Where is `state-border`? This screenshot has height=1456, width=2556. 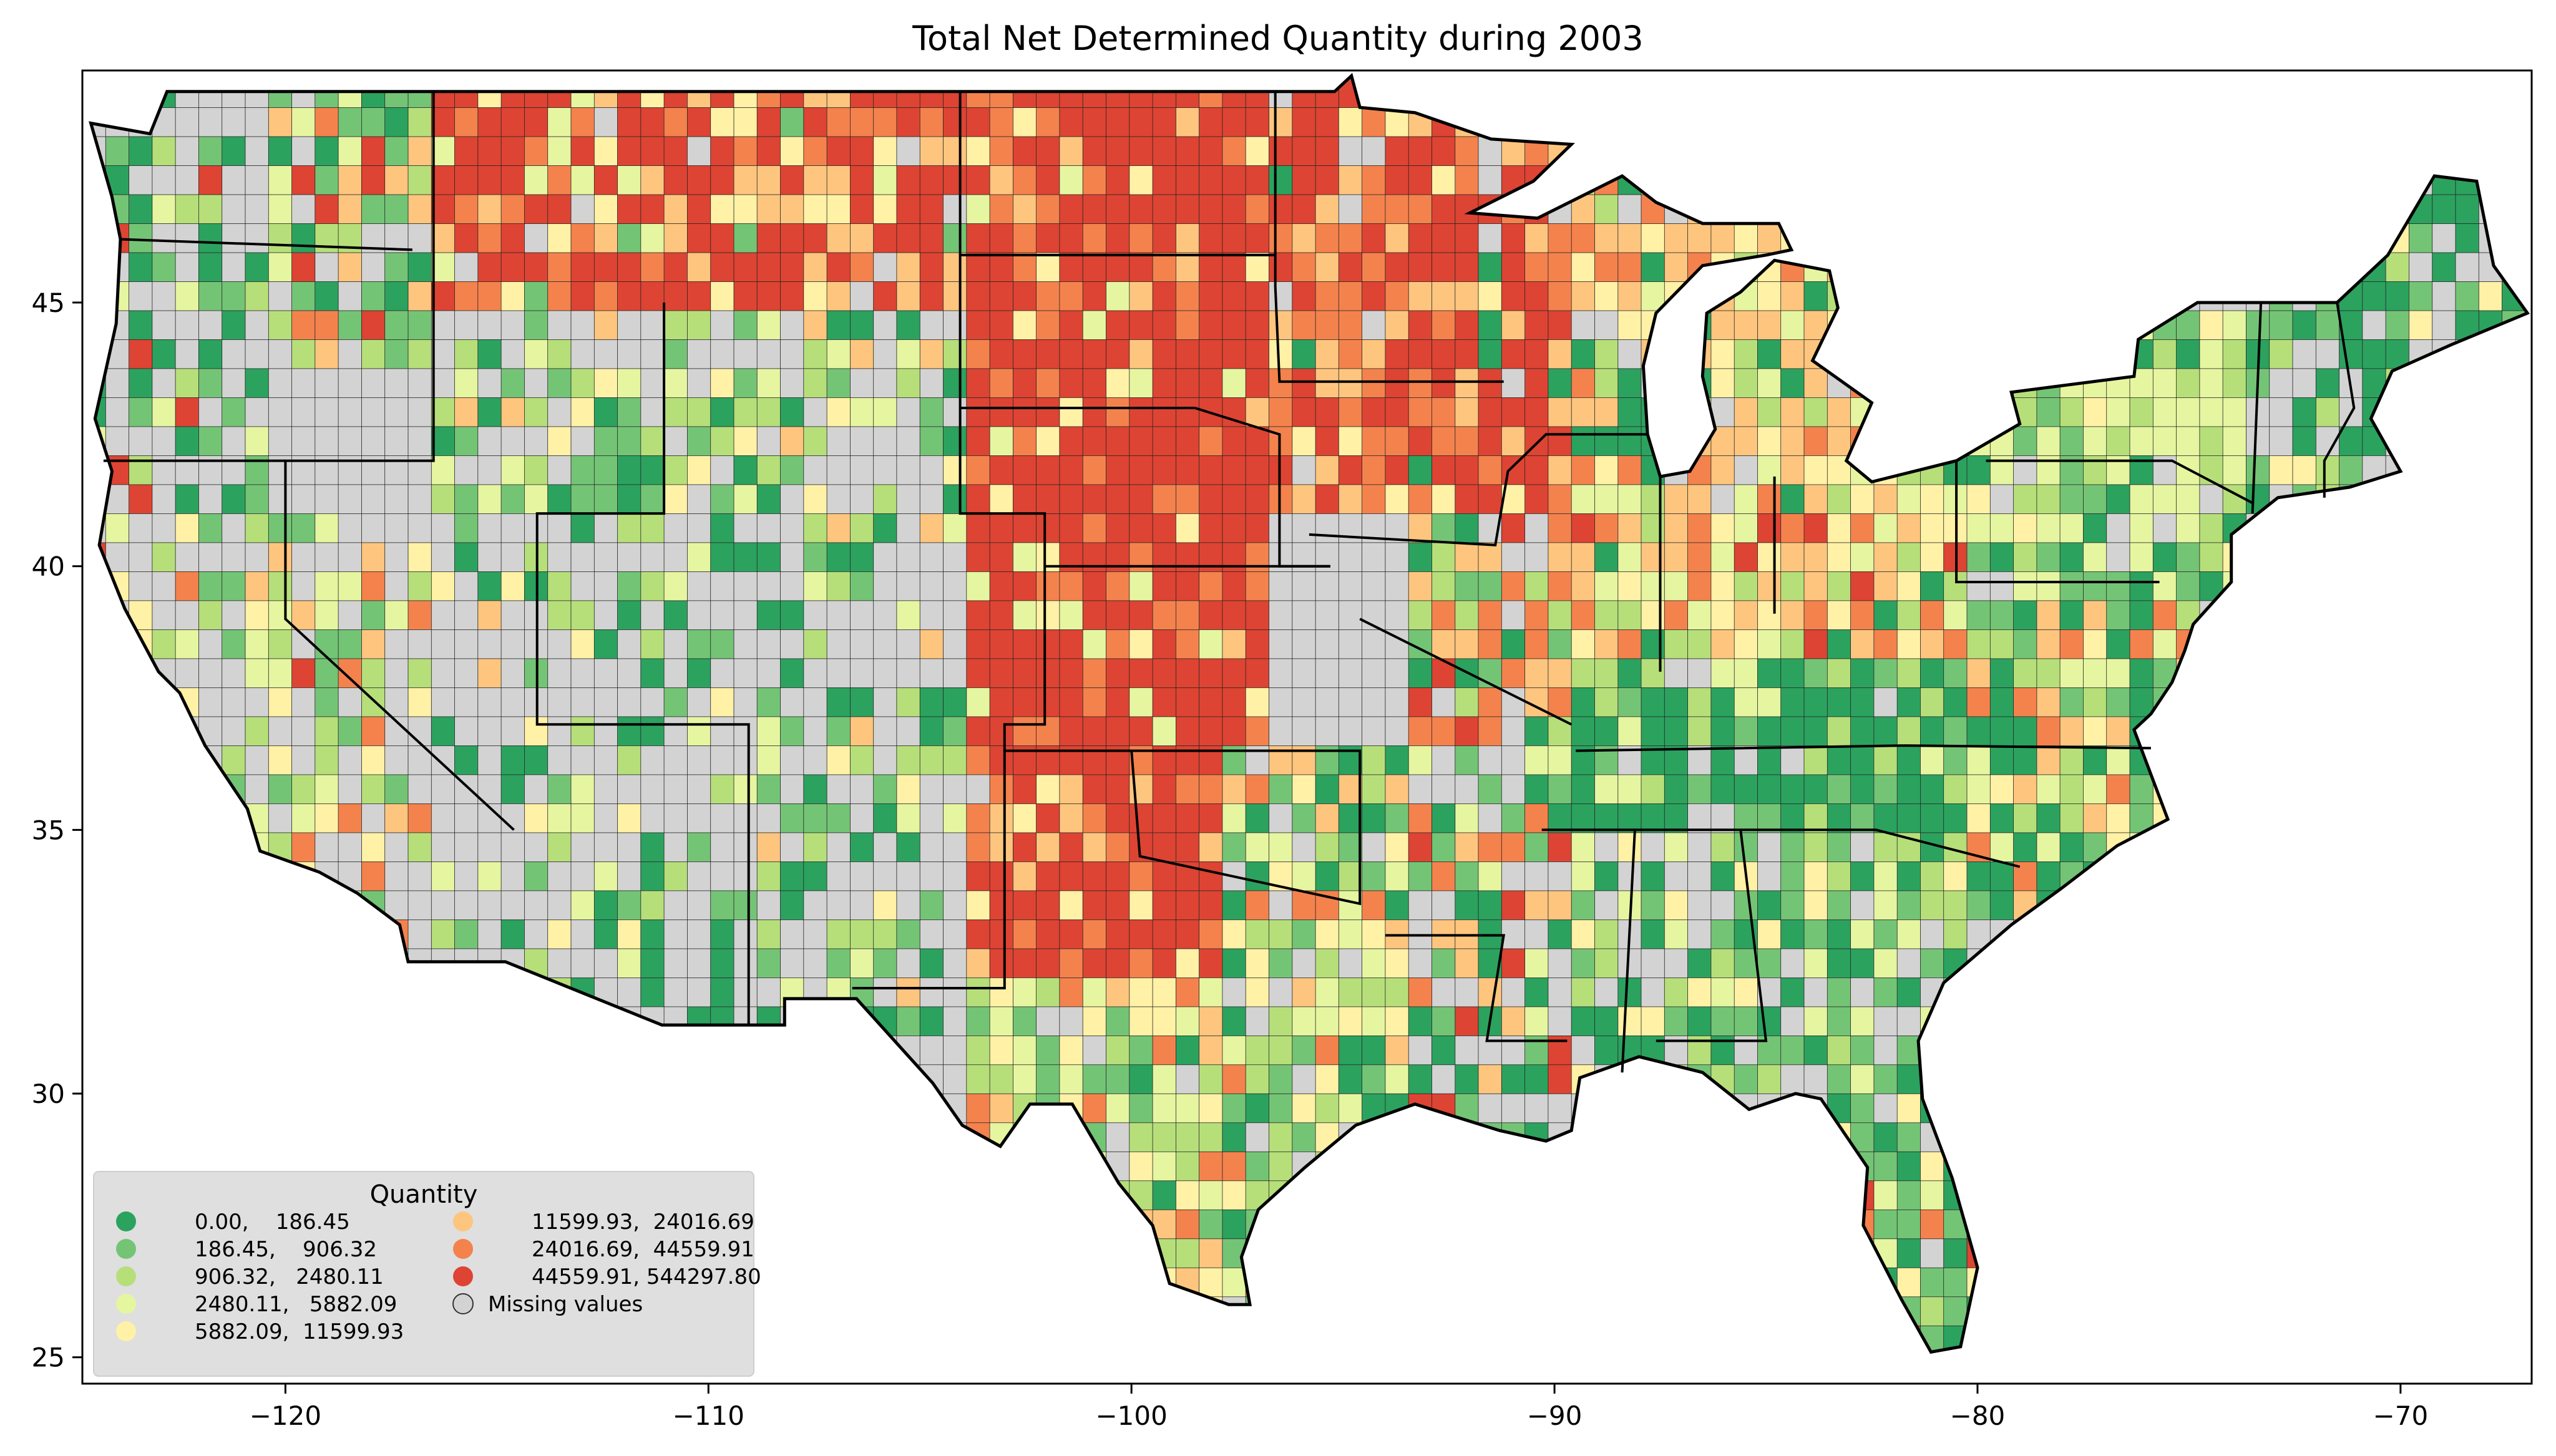
state-border is located at coordinates (2119, 482).